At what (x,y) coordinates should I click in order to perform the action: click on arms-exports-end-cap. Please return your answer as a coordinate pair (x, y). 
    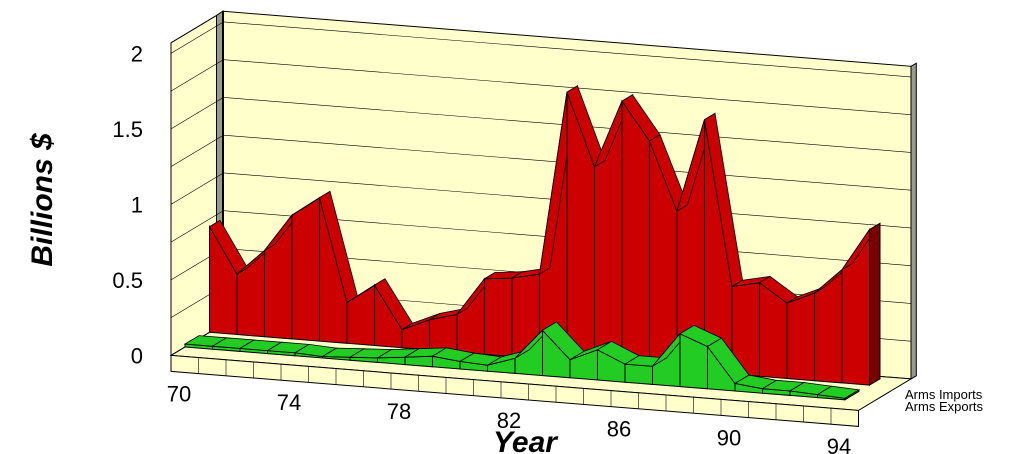
    Looking at the image, I should click on (852, 395).